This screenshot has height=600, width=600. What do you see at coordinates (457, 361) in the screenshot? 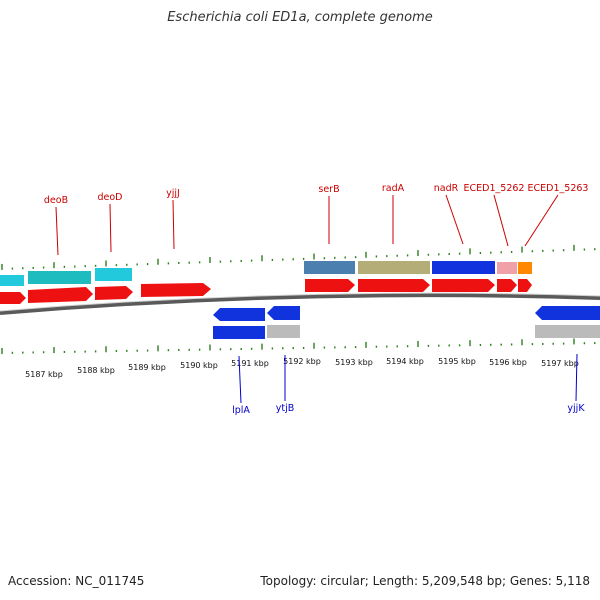
I see `kbp-tick-label: 5195 kbp` at bounding box center [457, 361].